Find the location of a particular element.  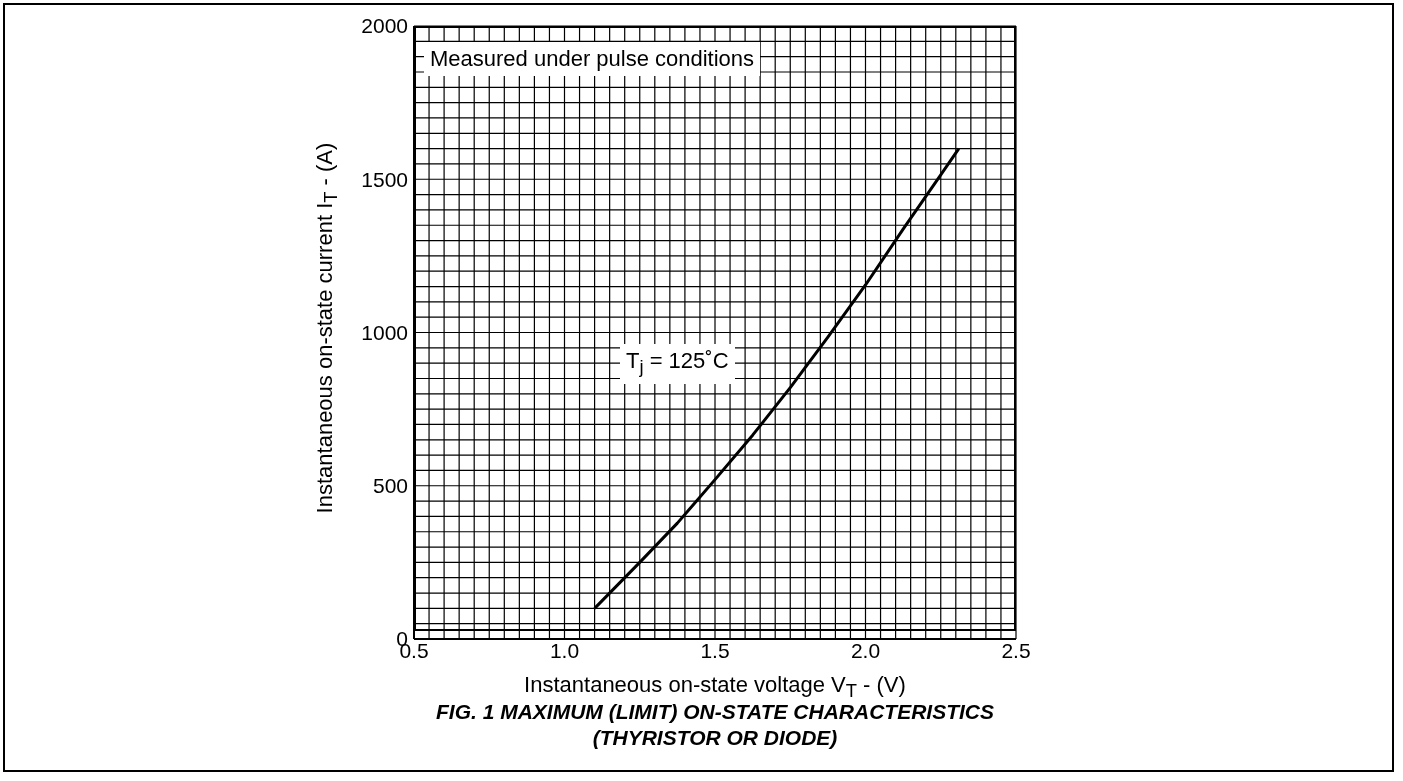

x-axis-title: Instantaneous on-state voltage V$_{T}$ - (V) is located at coordinates (715, 687).